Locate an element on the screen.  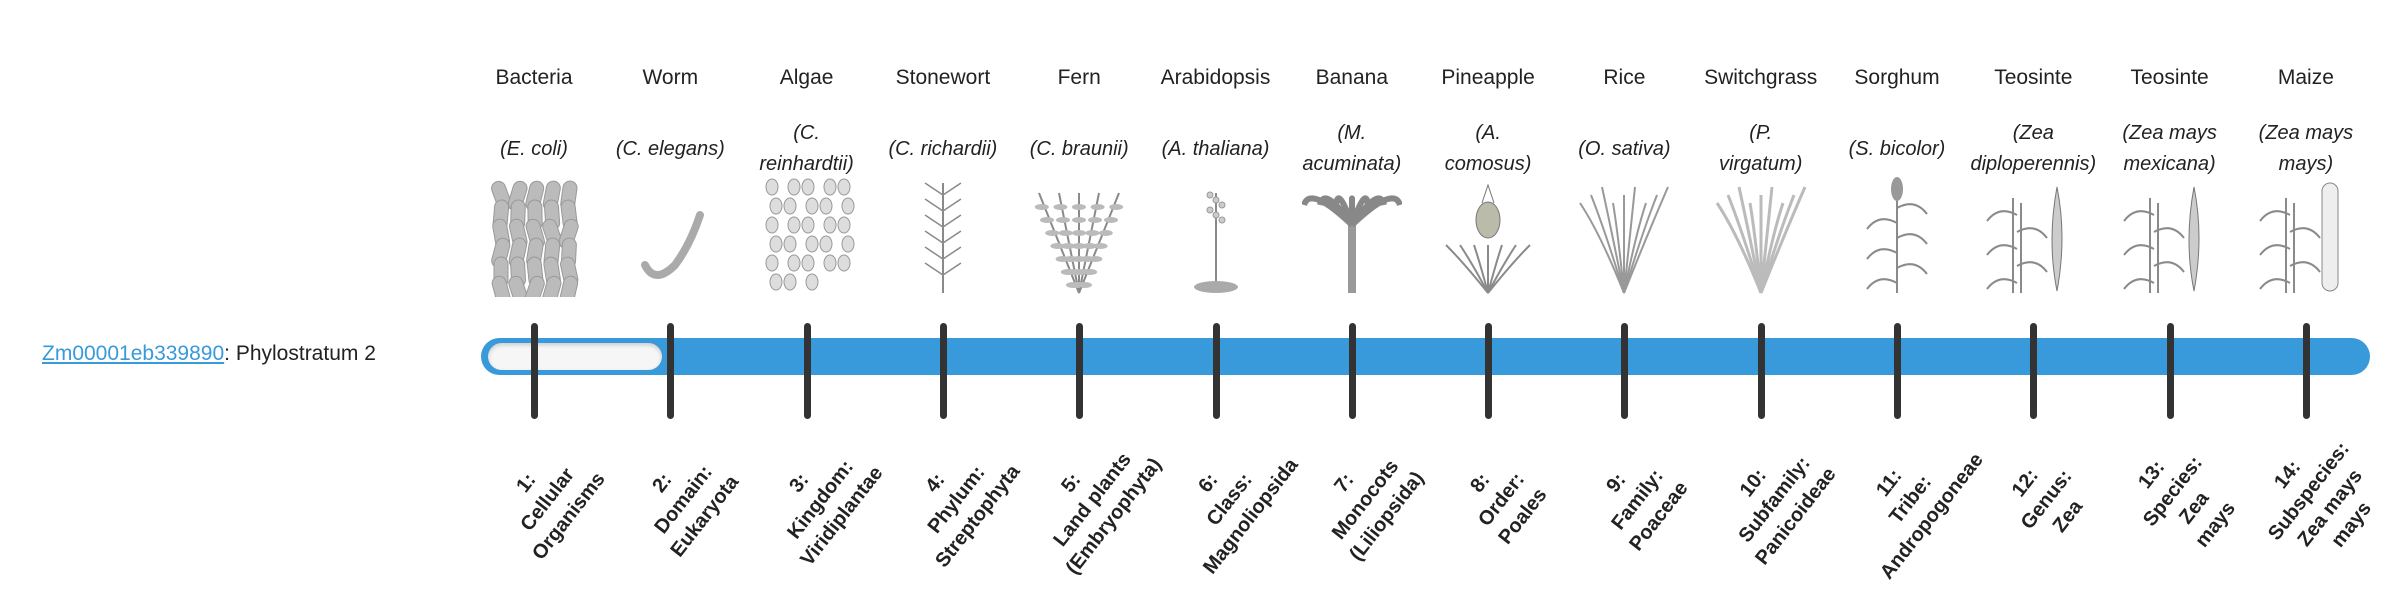
phylostratum-text: : Phylostratum 2 is located at coordinates (300, 353).